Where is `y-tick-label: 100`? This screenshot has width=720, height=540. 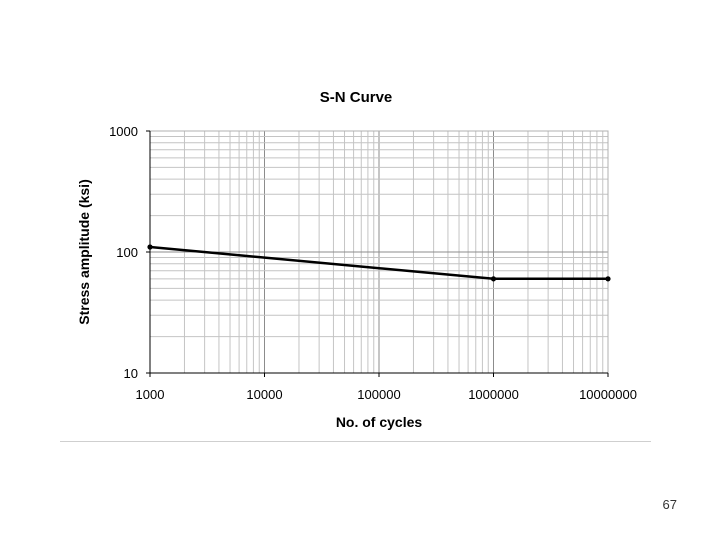
y-tick-label: 100 is located at coordinates (127, 252).